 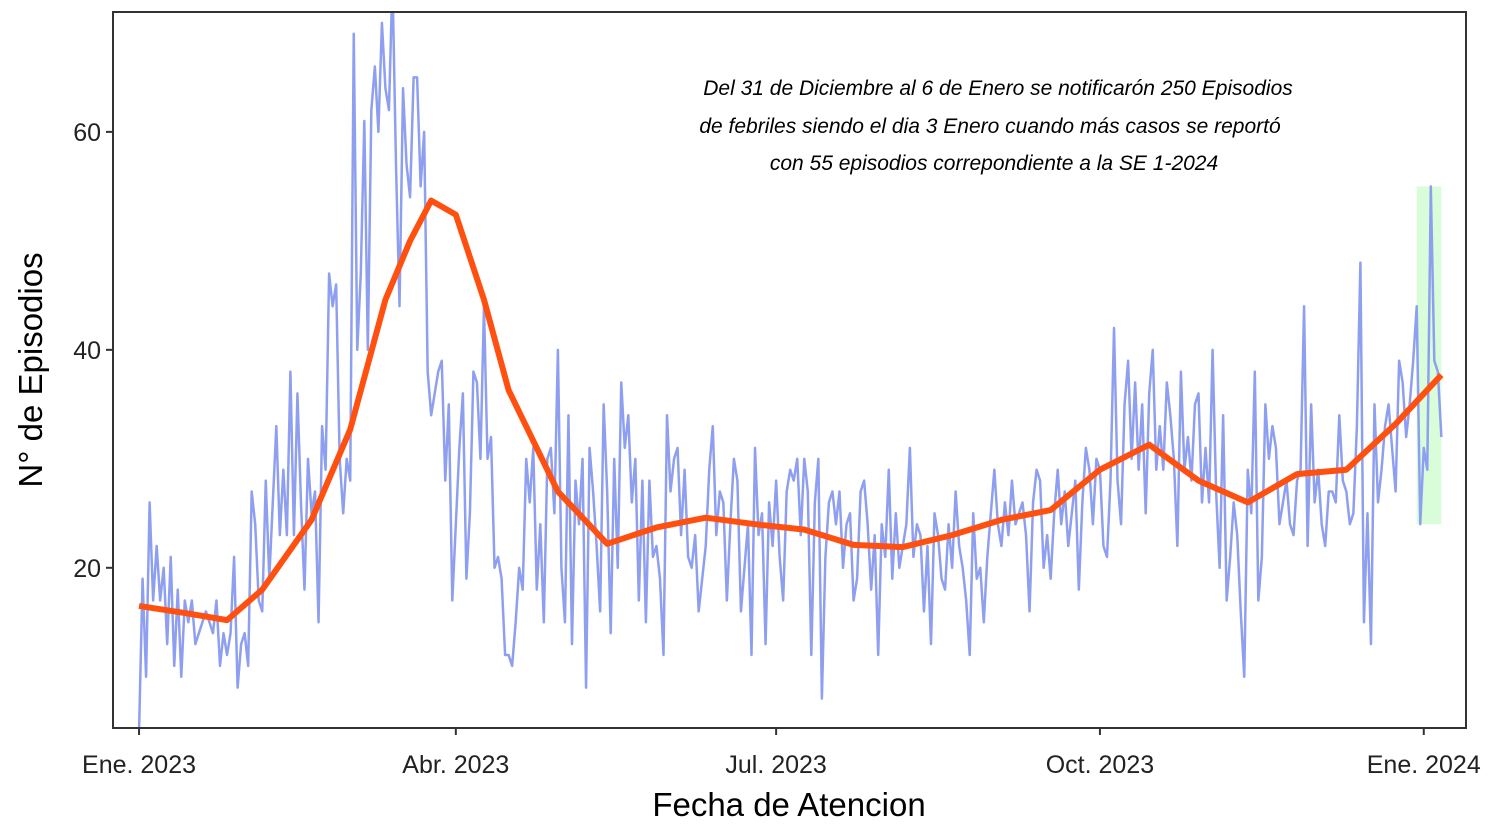 I want to click on x-axis-title: Fecha de Atencion, so click(x=788, y=804).